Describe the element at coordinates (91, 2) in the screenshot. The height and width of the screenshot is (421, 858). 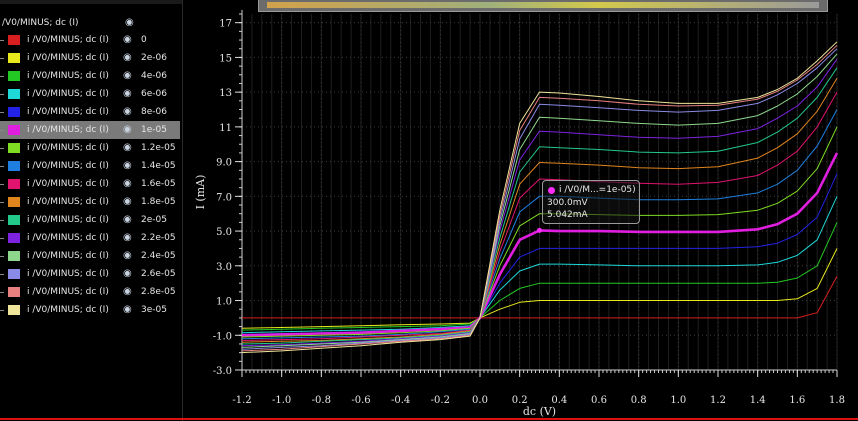
I see `legend-top-strip` at that location.